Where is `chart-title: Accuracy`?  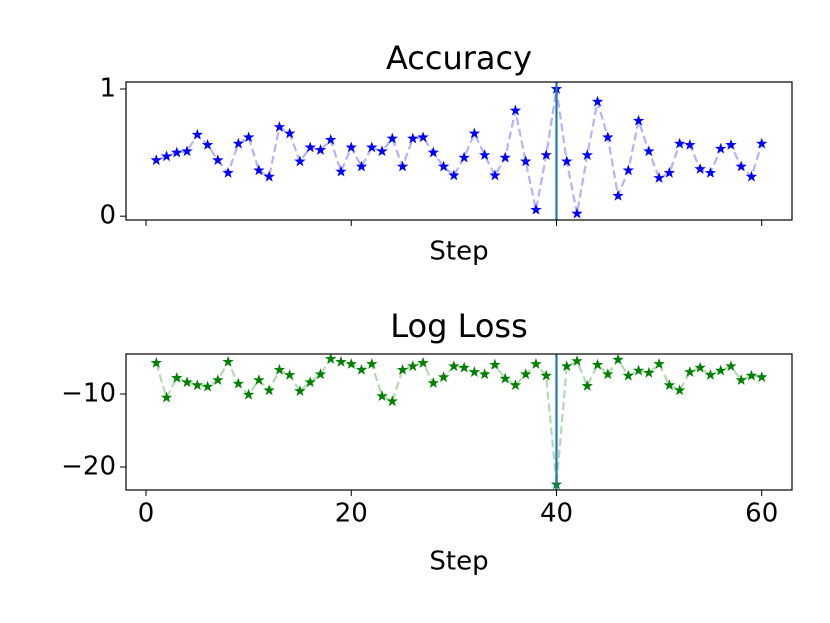
chart-title: Accuracy is located at coordinates (459, 58).